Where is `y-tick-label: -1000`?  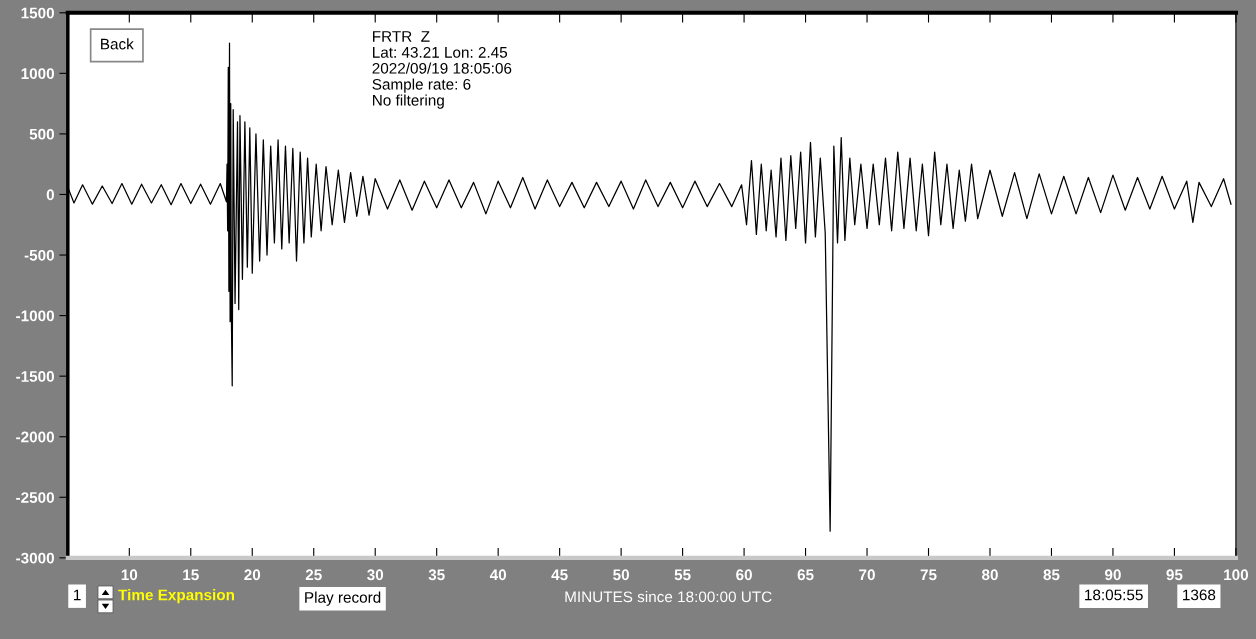 y-tick-label: -1000 is located at coordinates (35, 316).